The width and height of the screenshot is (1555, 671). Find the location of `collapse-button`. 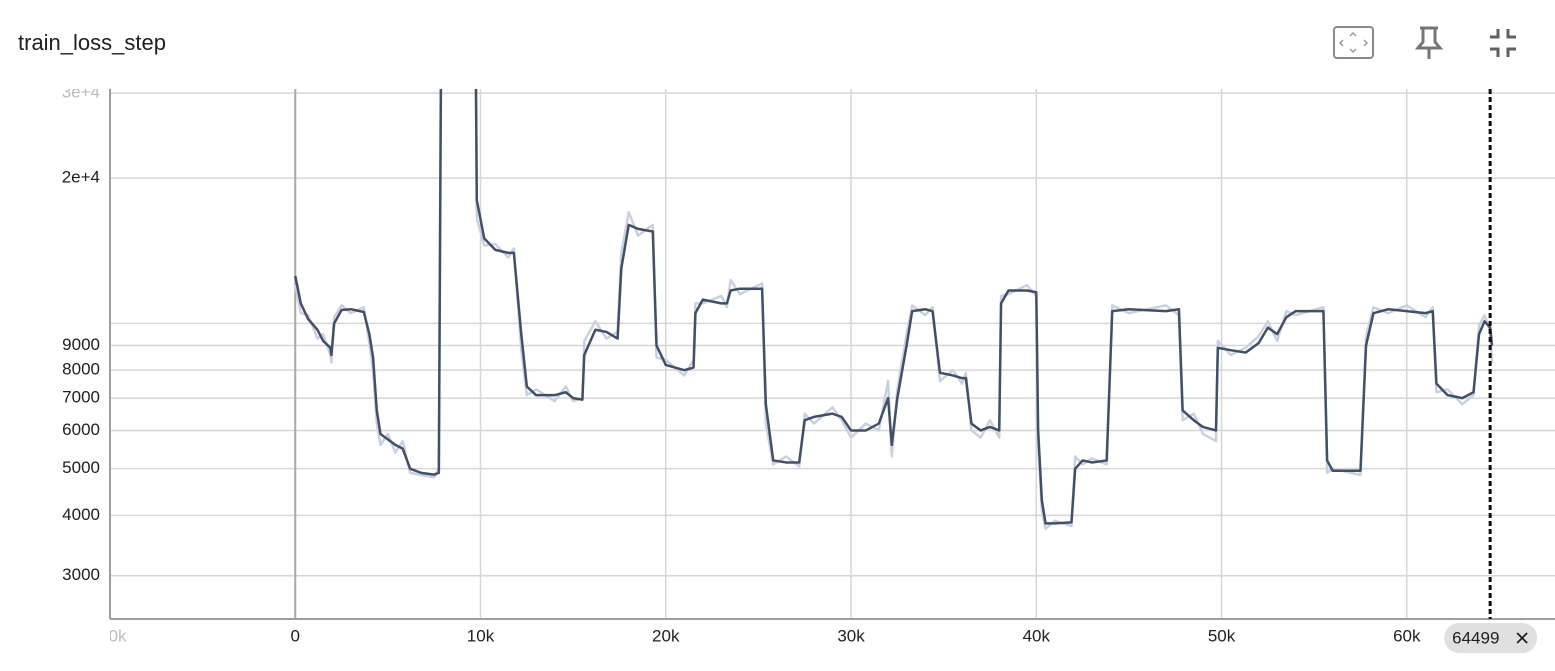

collapse-button is located at coordinates (1503, 43).